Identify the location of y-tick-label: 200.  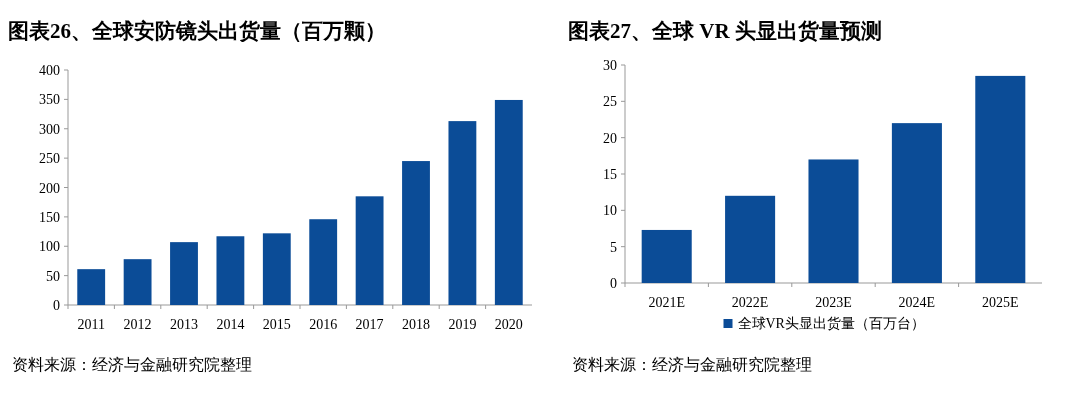
(49, 188).